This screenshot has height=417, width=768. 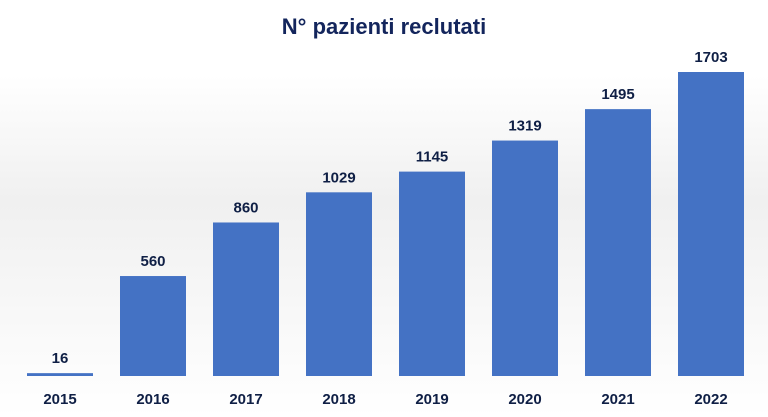 I want to click on bar-2020, so click(x=525, y=258).